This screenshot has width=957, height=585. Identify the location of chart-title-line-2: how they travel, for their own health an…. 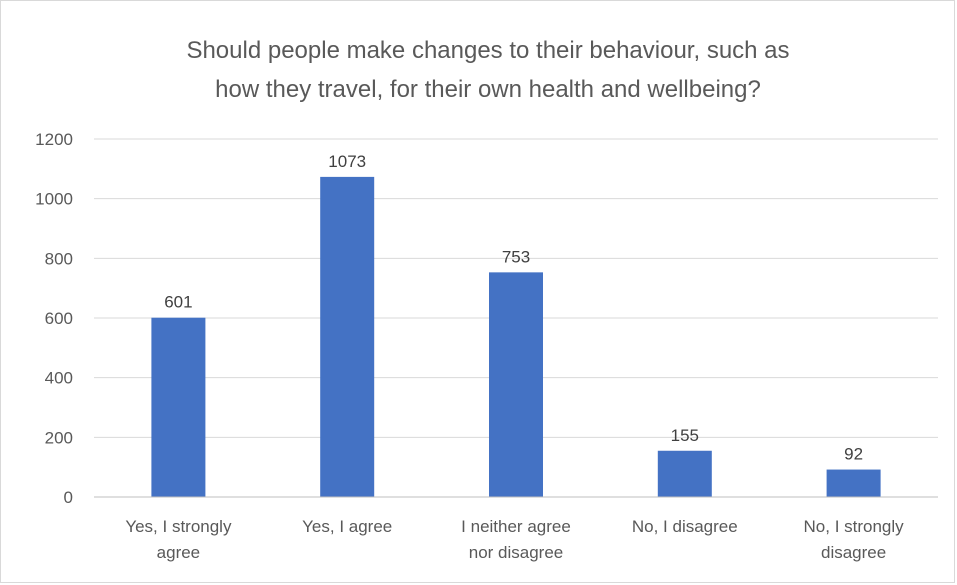
(488, 89).